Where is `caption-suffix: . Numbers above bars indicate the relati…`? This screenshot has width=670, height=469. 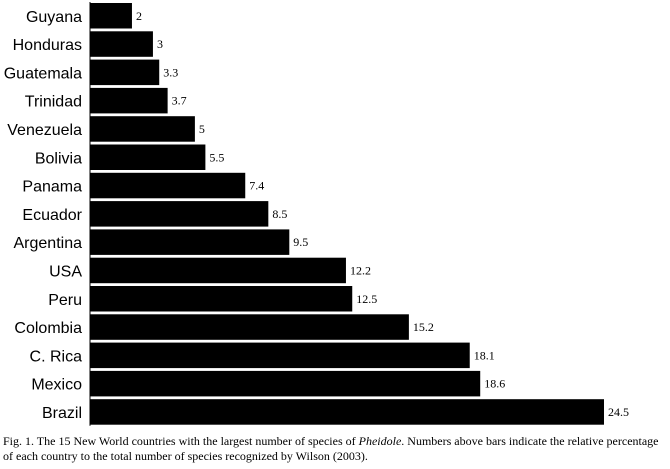 caption-suffix: . Numbers above bars indicate the relati… is located at coordinates (331, 448).